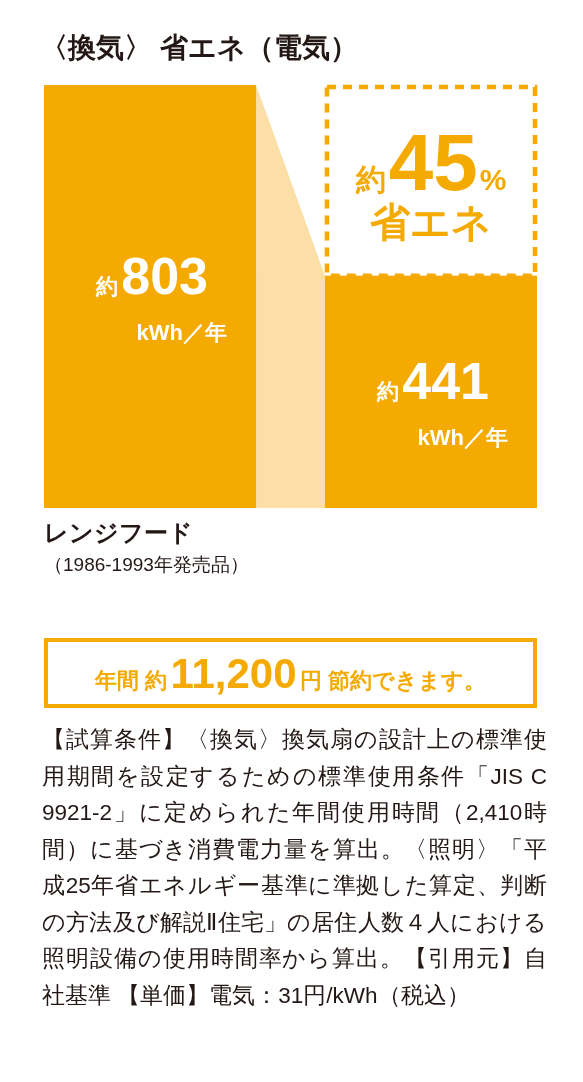 The height and width of the screenshot is (1082, 583). What do you see at coordinates (199, 47) in the screenshot?
I see `title: 〈換気〉 省エネ（電気）` at bounding box center [199, 47].